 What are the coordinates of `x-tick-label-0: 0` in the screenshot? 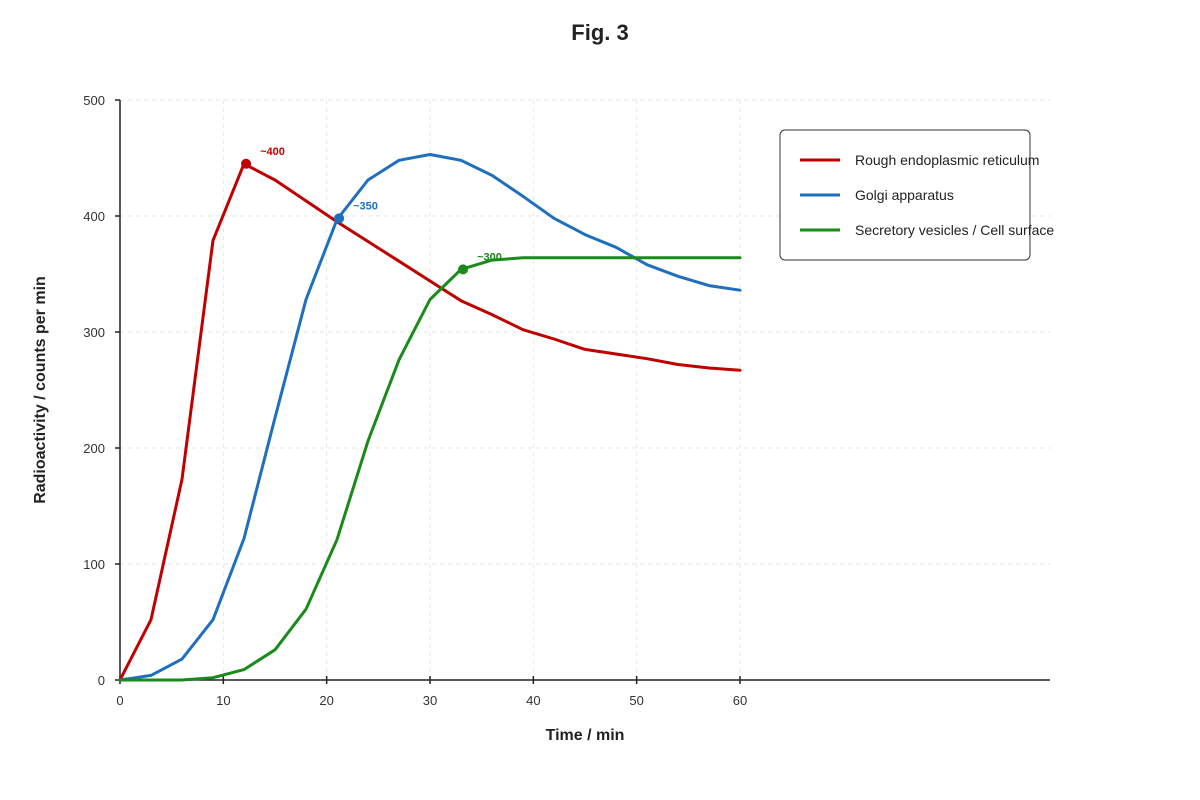 It's located at (119, 700).